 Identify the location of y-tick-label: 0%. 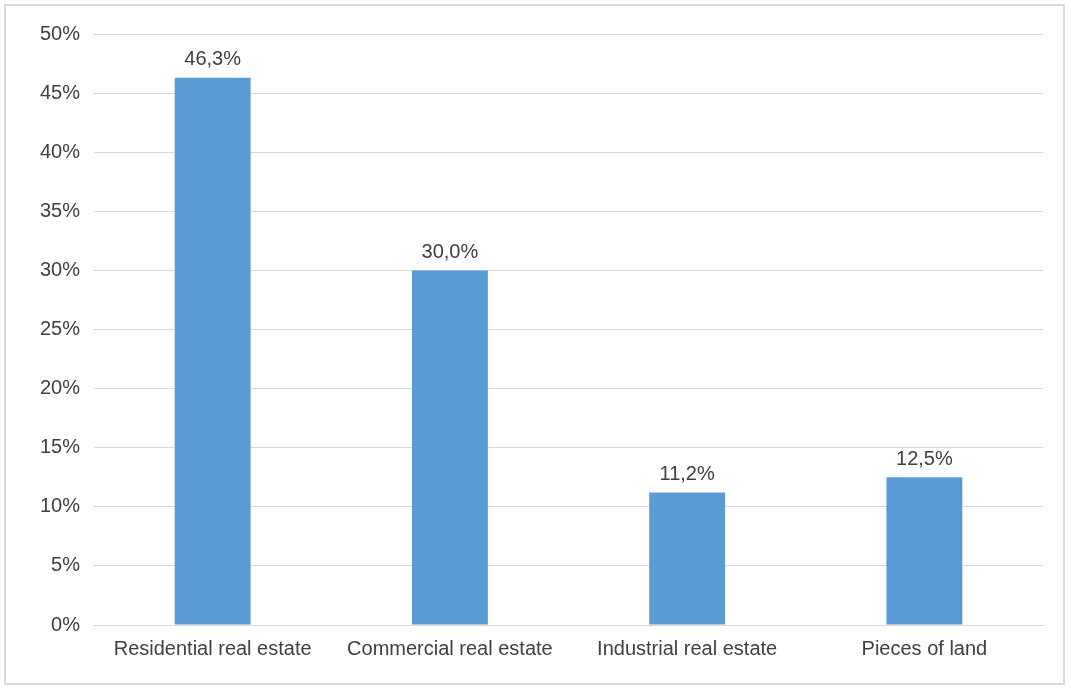
(66, 623).